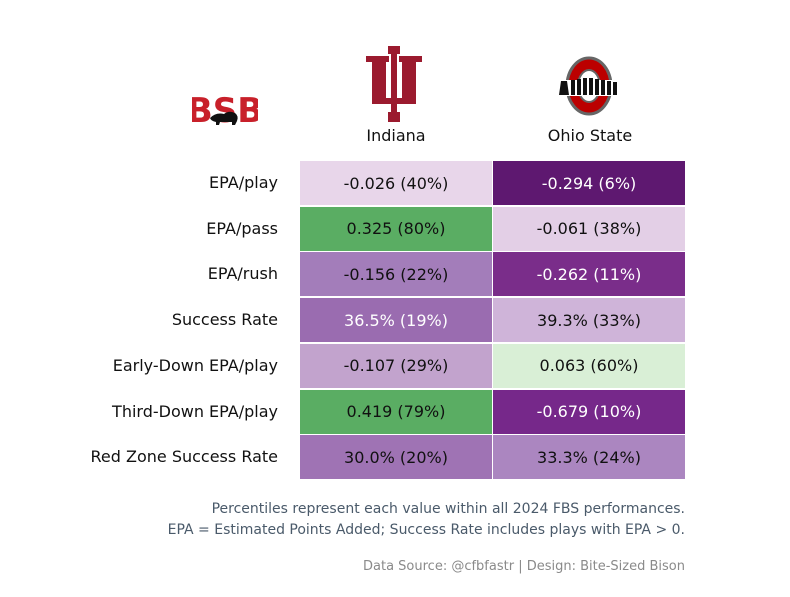  What do you see at coordinates (589, 320) in the screenshot?
I see `ohio-state-value-cell: 39.3% (33%)` at bounding box center [589, 320].